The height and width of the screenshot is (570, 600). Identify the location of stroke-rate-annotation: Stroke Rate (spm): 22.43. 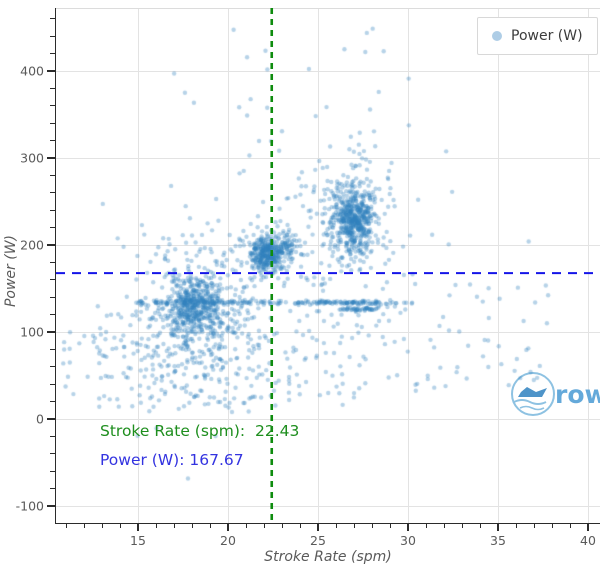
(200, 431).